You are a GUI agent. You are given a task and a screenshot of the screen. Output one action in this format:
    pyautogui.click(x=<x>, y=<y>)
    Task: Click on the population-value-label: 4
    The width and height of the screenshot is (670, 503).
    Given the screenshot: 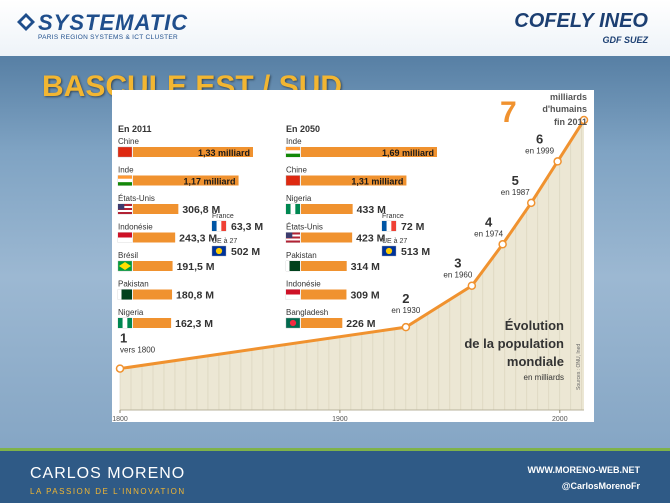 What is the action you would take?
    pyautogui.click(x=489, y=221)
    